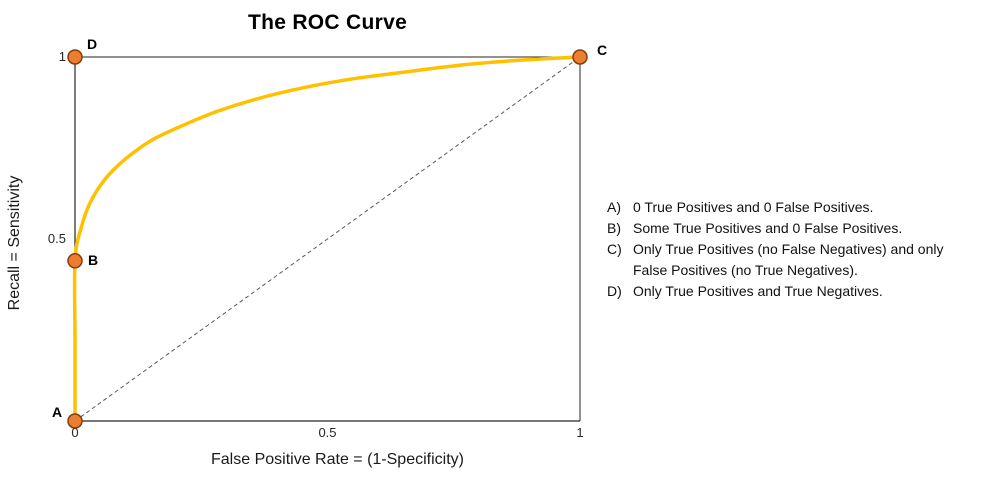 The height and width of the screenshot is (488, 987). What do you see at coordinates (93, 260) in the screenshot?
I see `point-label-b: B` at bounding box center [93, 260].